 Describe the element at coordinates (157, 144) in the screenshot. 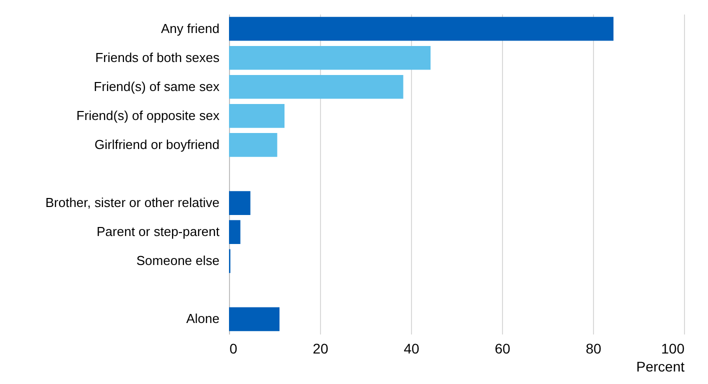

I see `y-tick-label: Girlfriend or boyfriend` at that location.